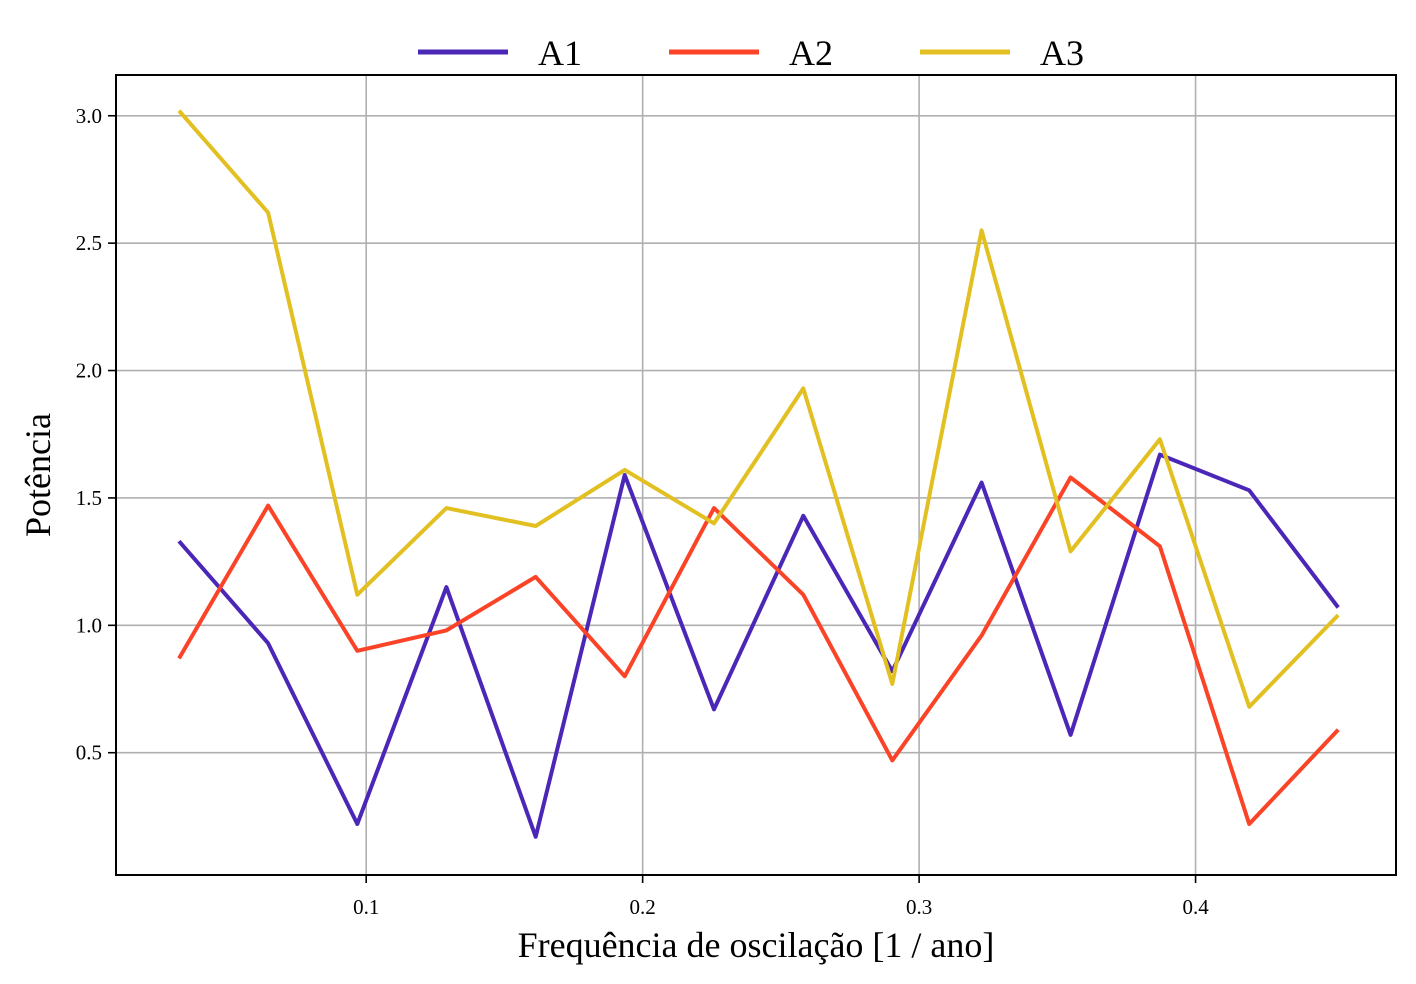 The width and height of the screenshot is (1416, 984). I want to click on y-axis-label: Potência, so click(38, 475).